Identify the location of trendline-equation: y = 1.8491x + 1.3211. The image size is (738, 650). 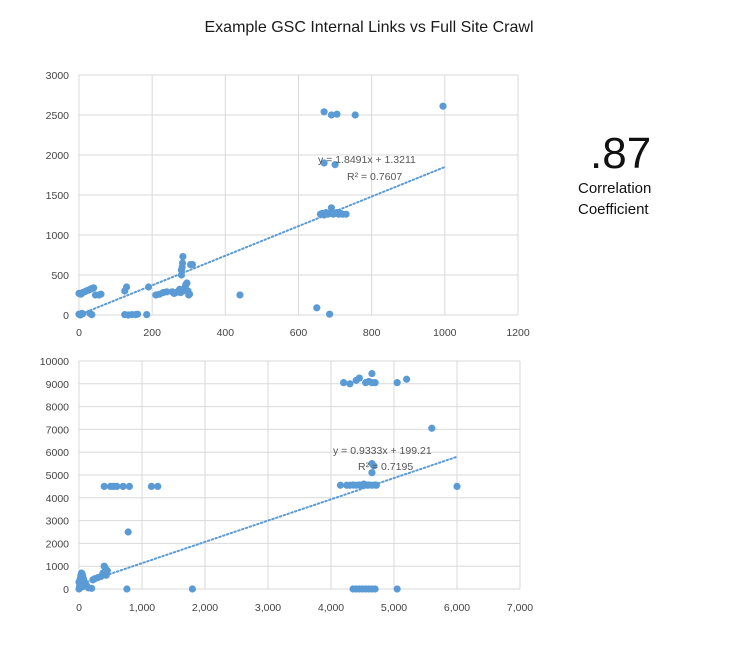
(367, 160).